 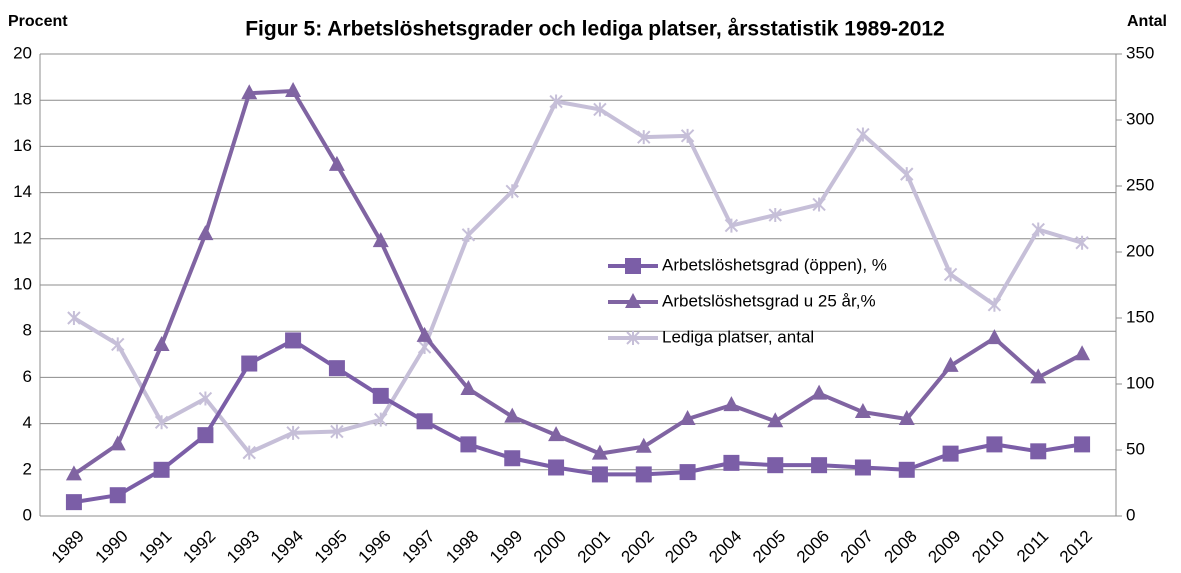 What do you see at coordinates (1076, 547) in the screenshot?
I see `x-tick-label: 2012` at bounding box center [1076, 547].